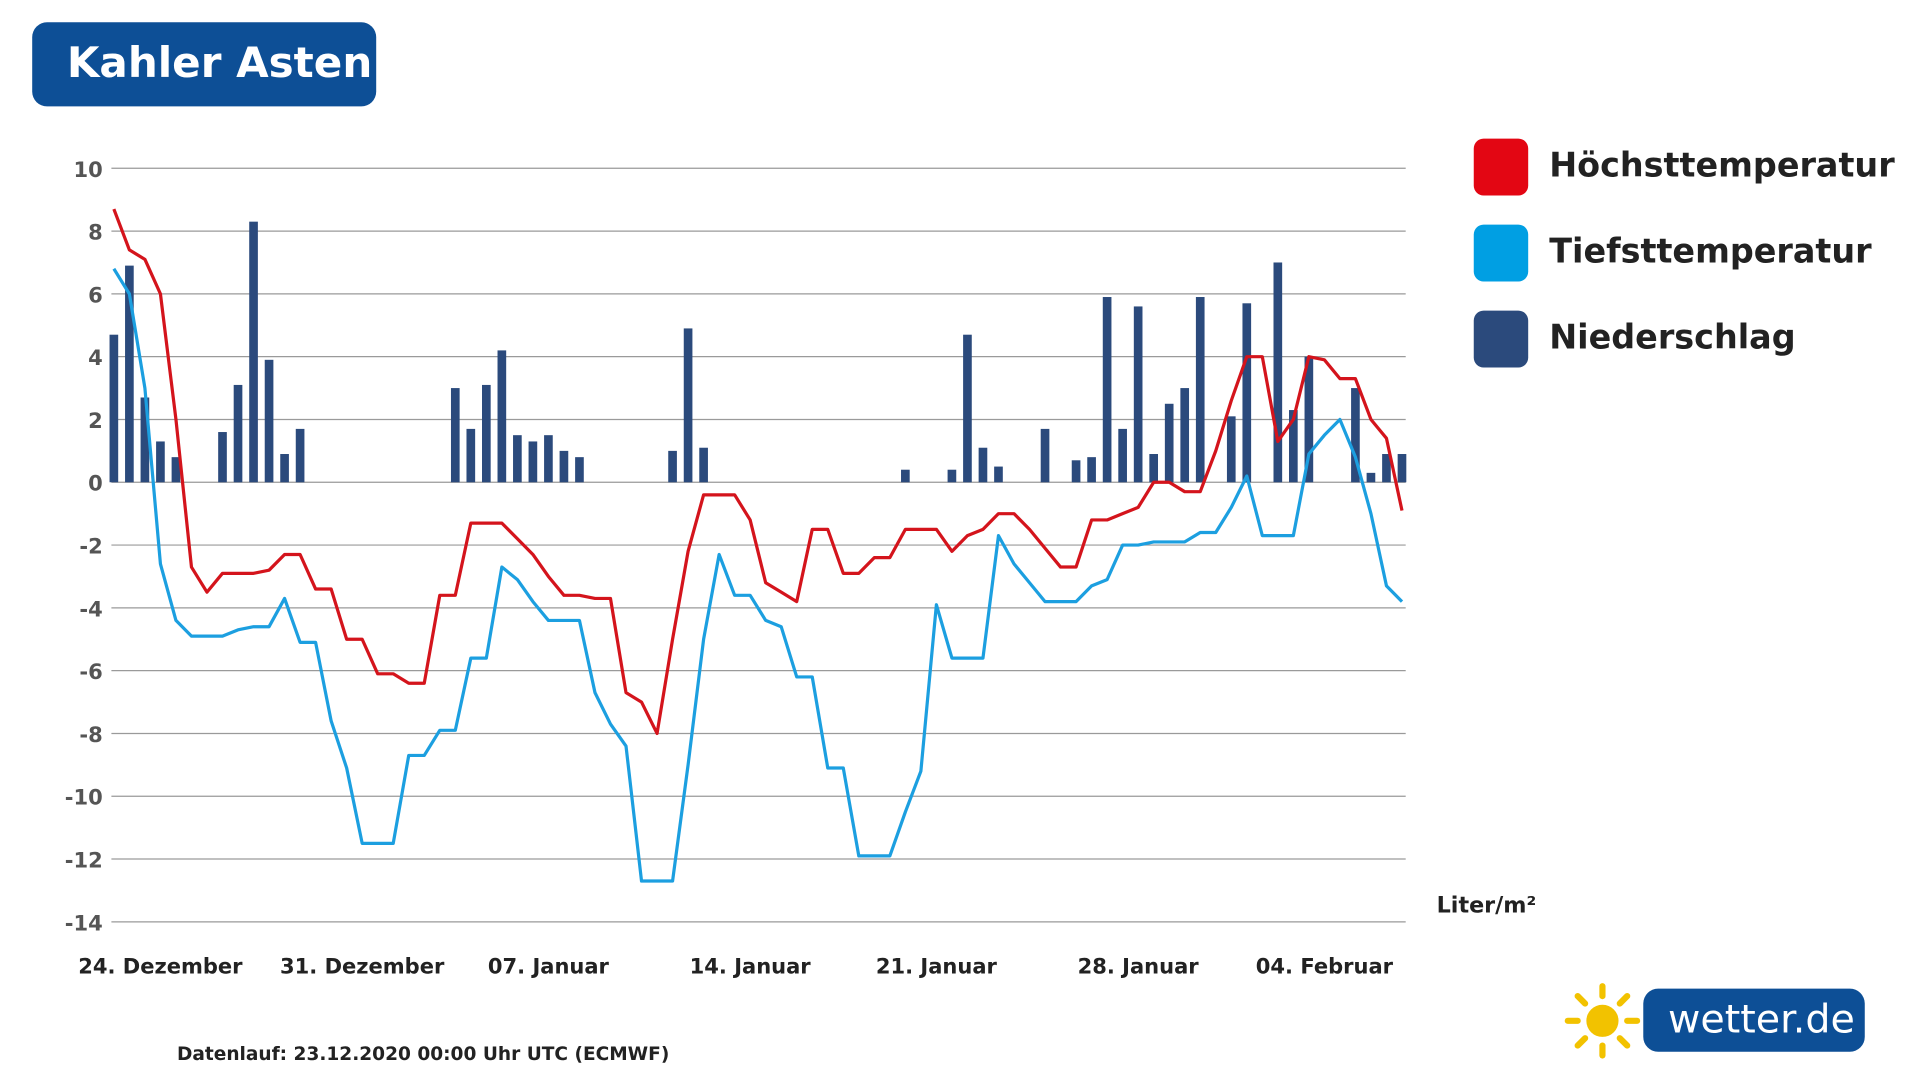  Describe the element at coordinates (362, 966) in the screenshot. I see `x-tick-label: 31. Dezember` at that location.